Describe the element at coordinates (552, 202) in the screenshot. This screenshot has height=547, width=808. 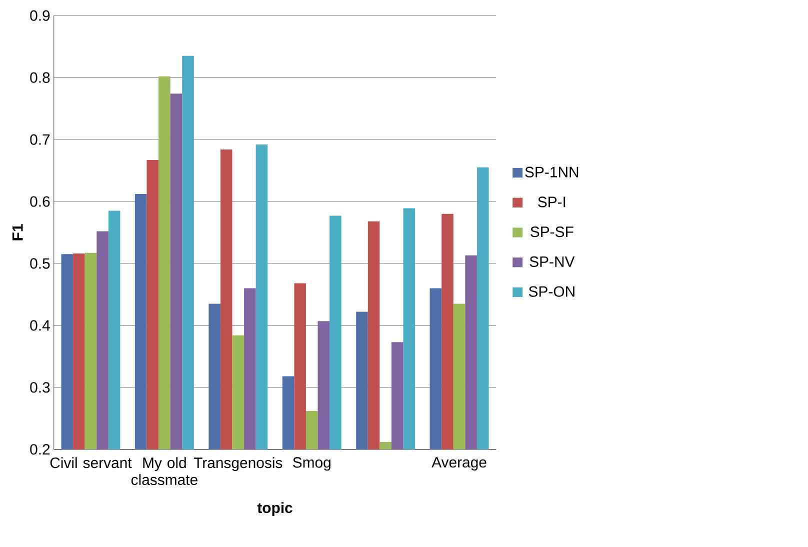
I see `legend-label: SP-I` at that location.